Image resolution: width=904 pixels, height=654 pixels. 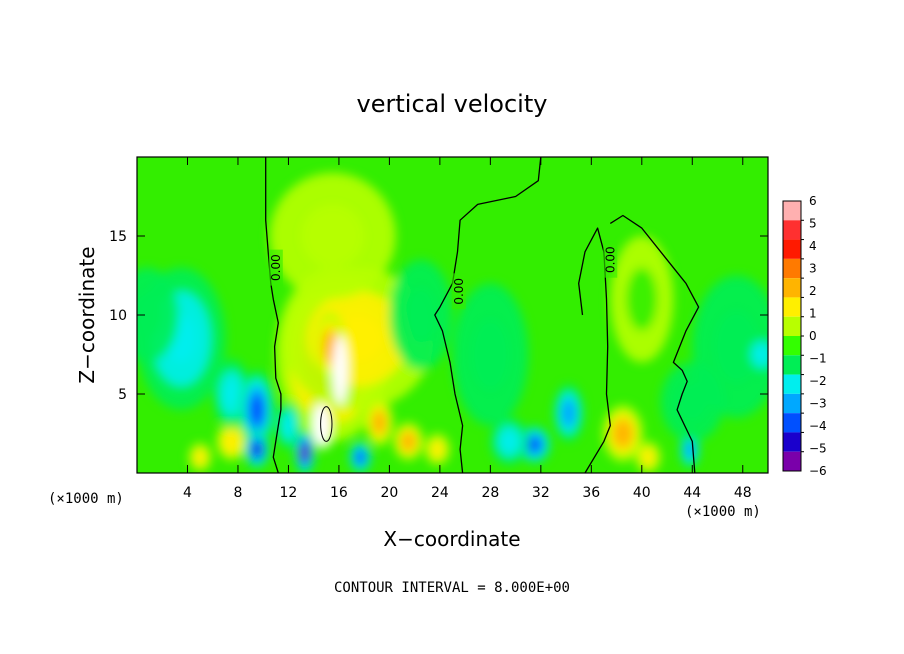 I want to click on x-unit-left: (×1000 m), so click(x=86, y=499).